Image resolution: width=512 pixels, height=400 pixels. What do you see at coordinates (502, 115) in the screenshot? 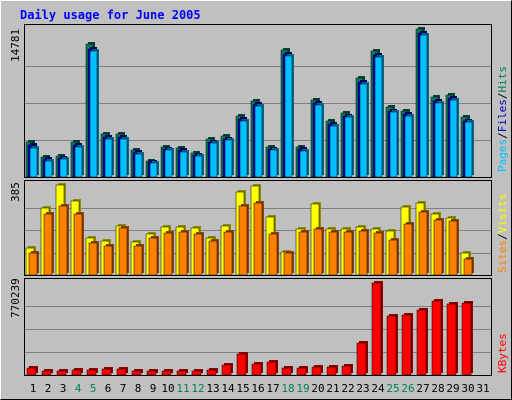
I see `legend-files: Files` at bounding box center [502, 115].